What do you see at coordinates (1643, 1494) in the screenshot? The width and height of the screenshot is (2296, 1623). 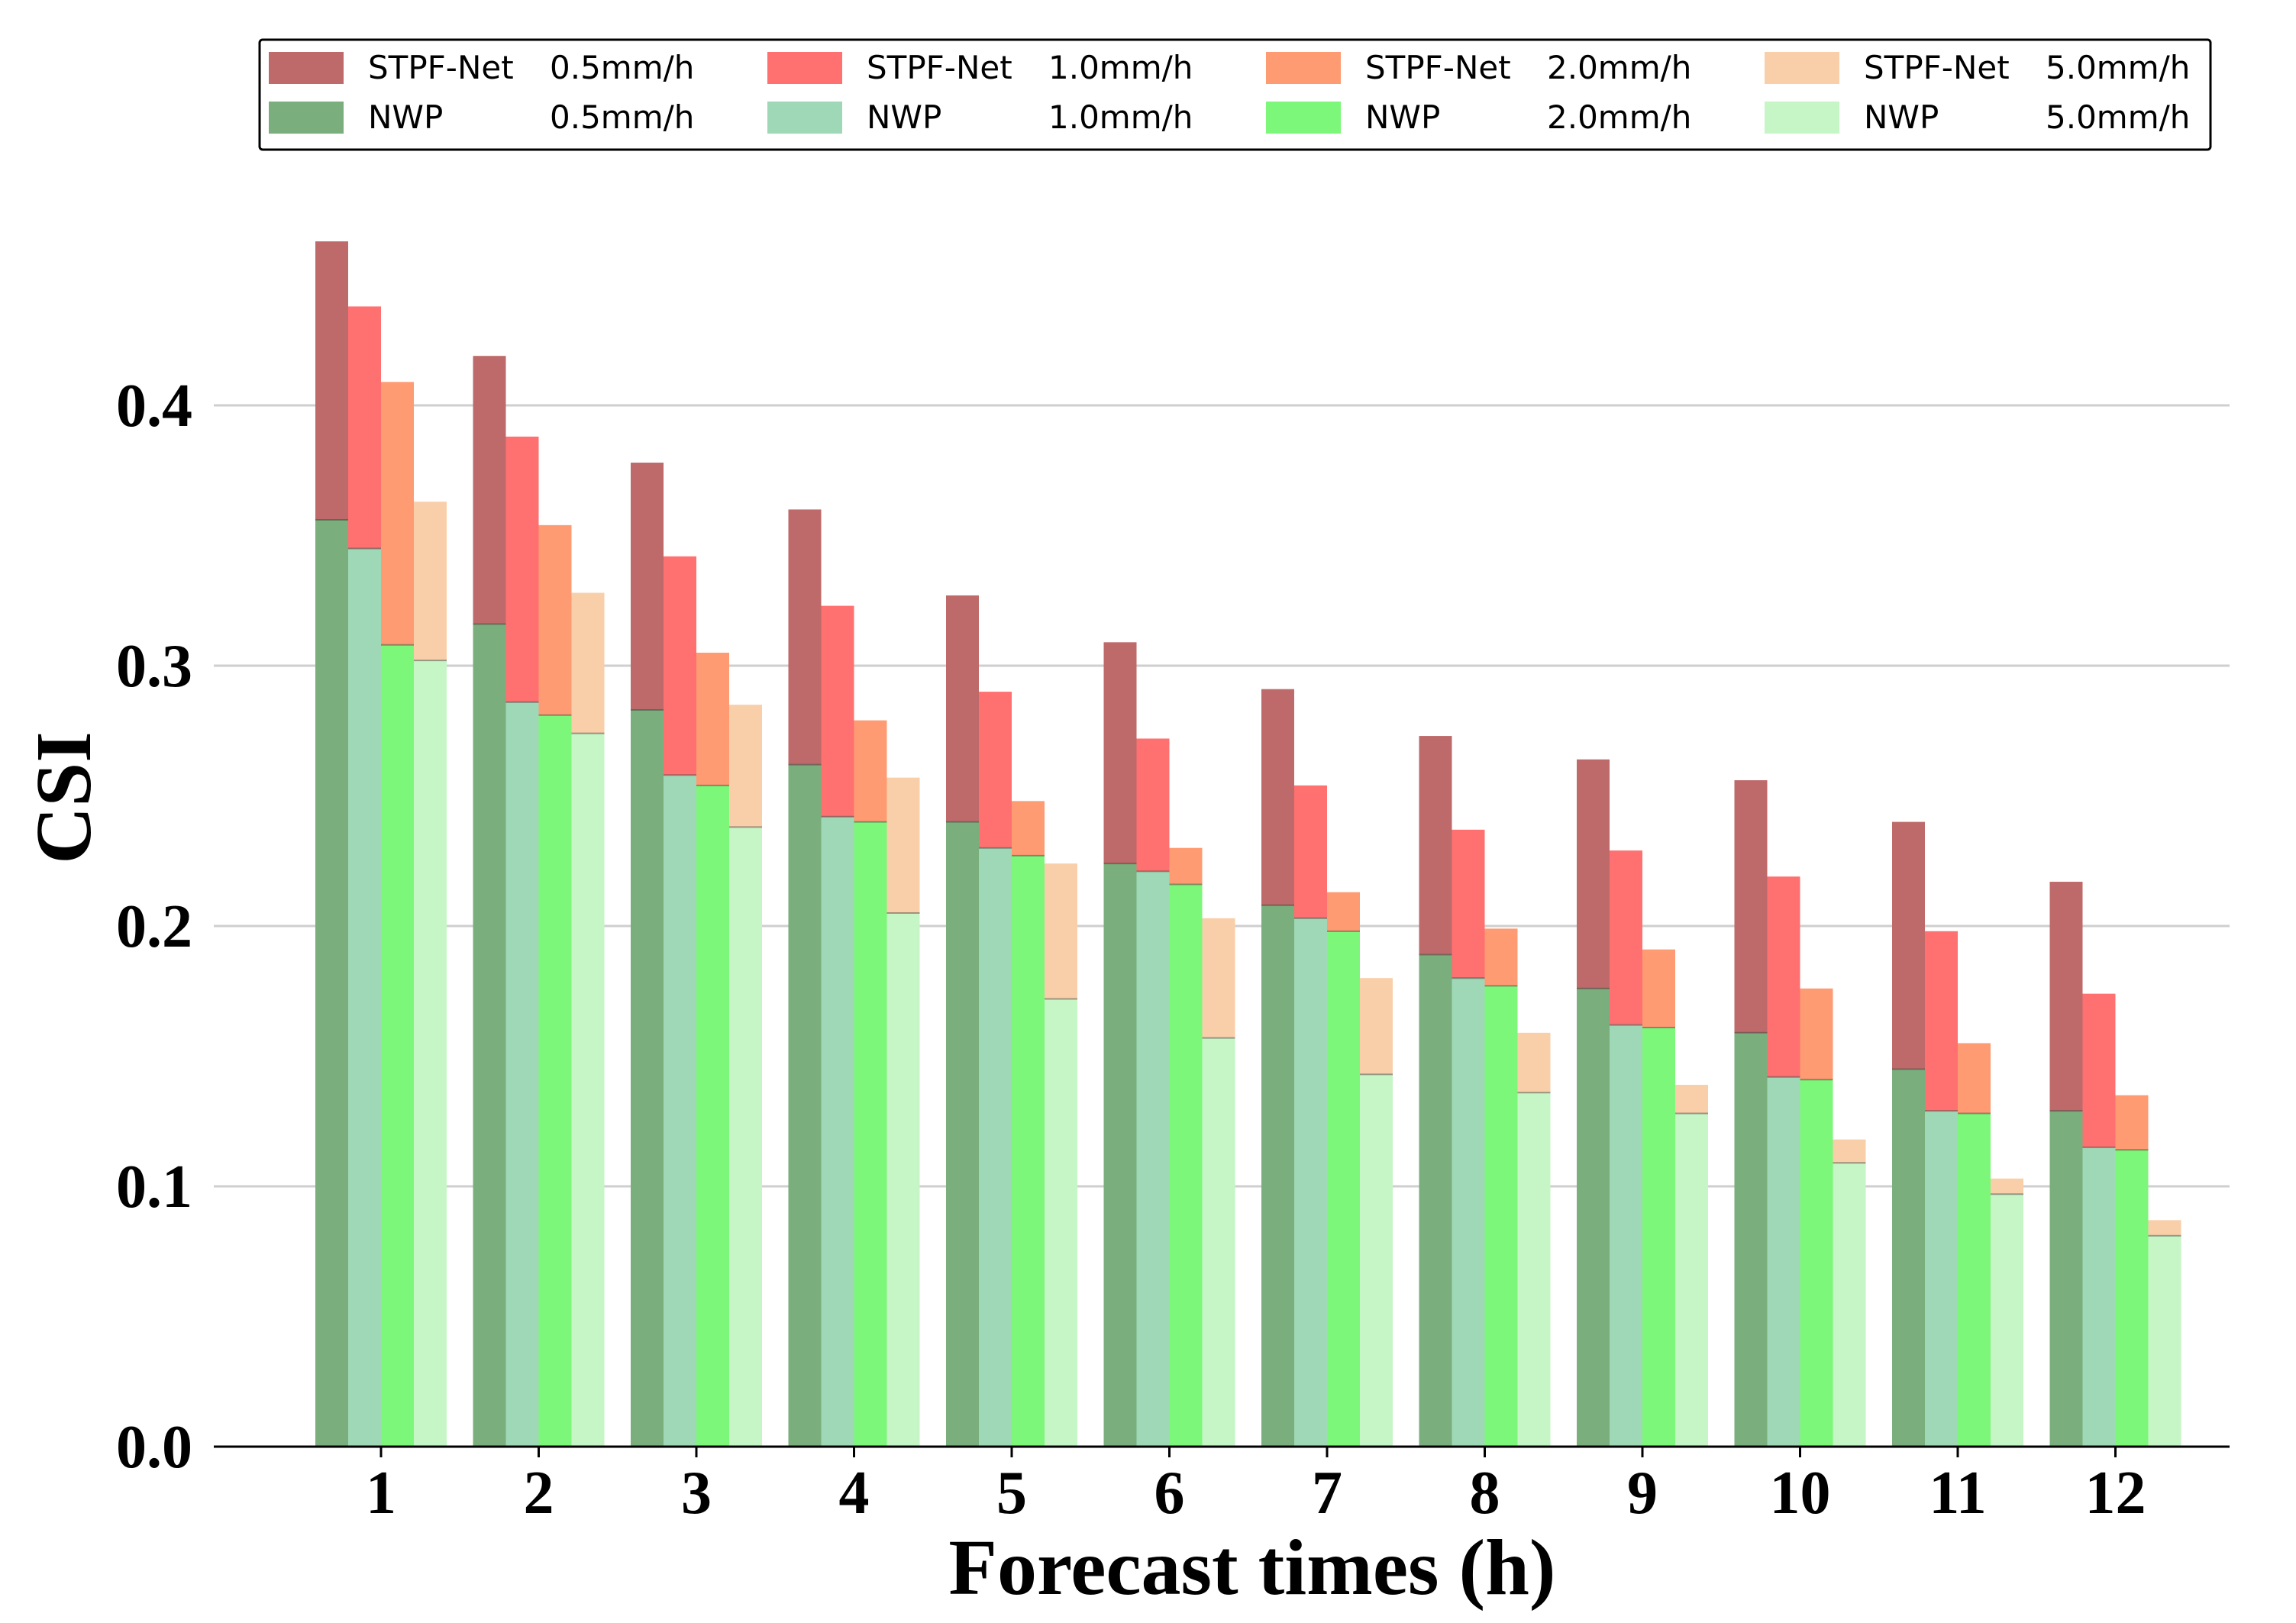 I see `x-tick-label: 9` at bounding box center [1643, 1494].